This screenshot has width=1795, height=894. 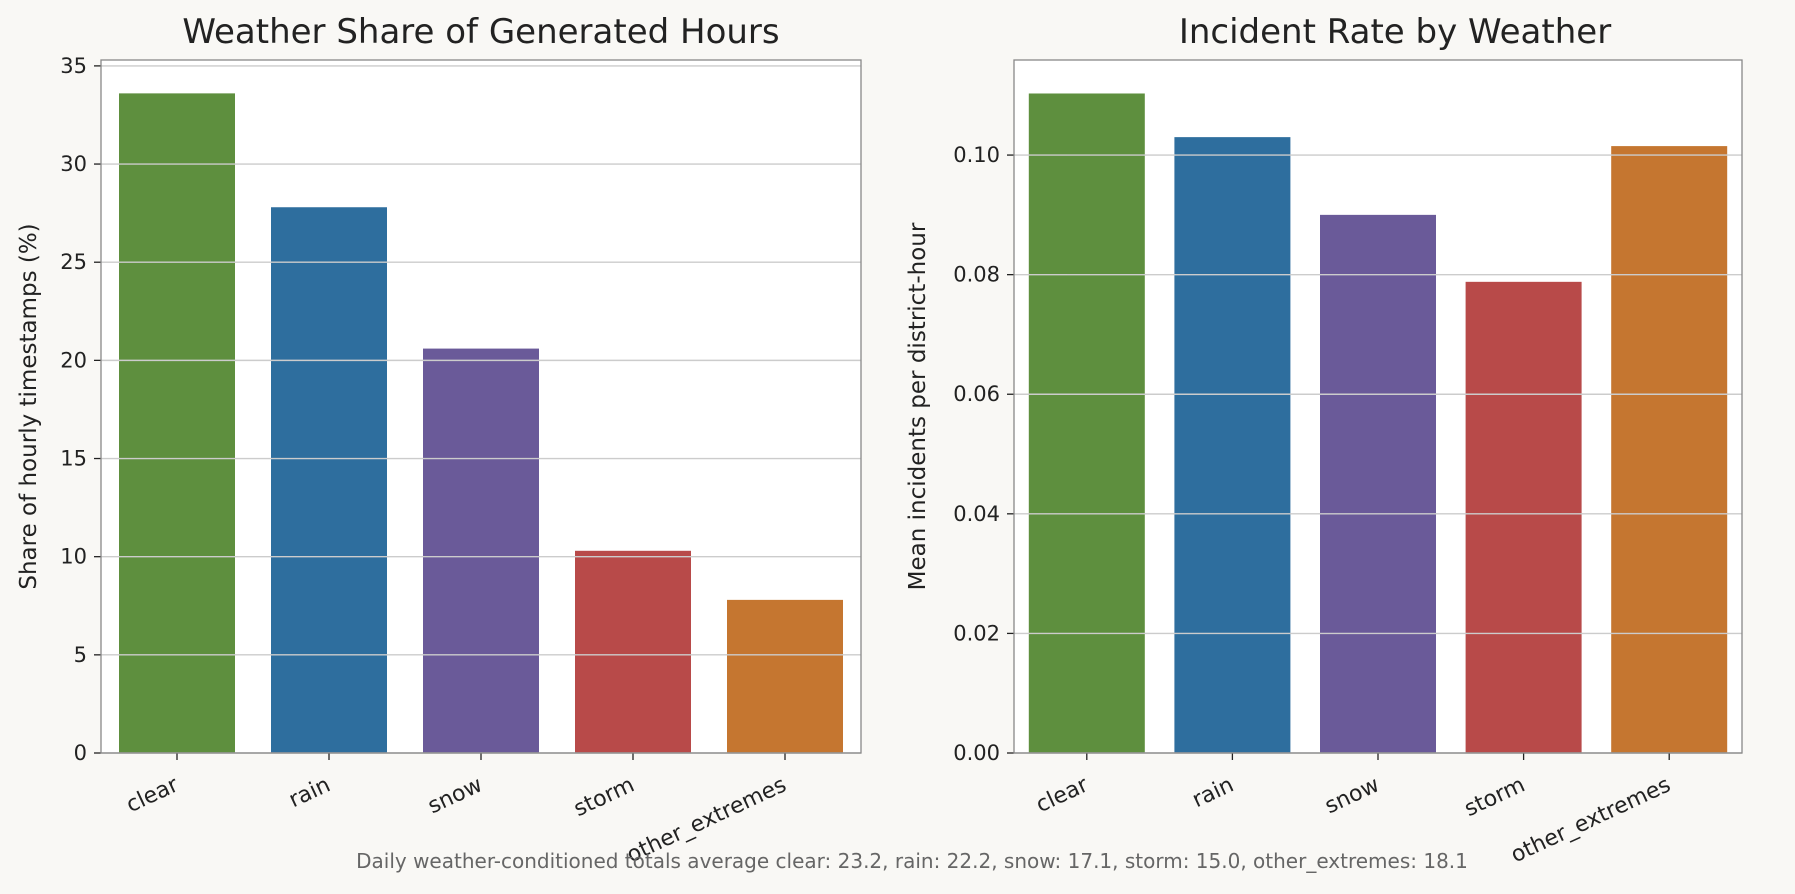 I want to click on y-tick-label: 0.00, so click(x=976, y=753).